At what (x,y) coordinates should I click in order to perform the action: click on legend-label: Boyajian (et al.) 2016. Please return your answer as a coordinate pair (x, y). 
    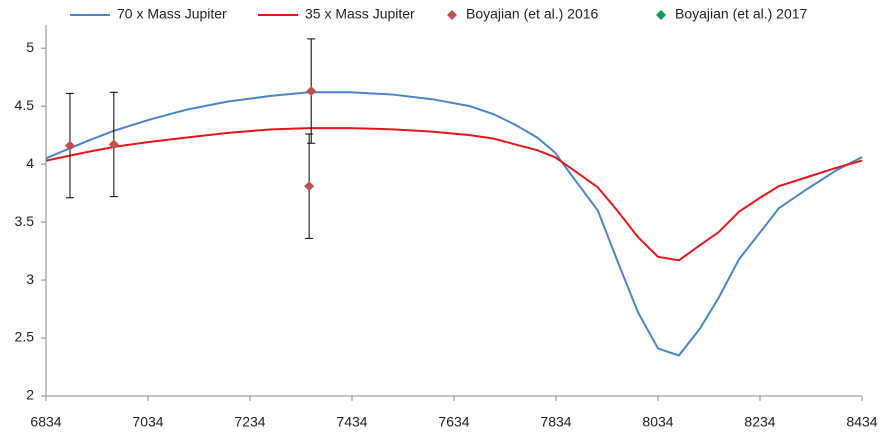
    Looking at the image, I should click on (532, 14).